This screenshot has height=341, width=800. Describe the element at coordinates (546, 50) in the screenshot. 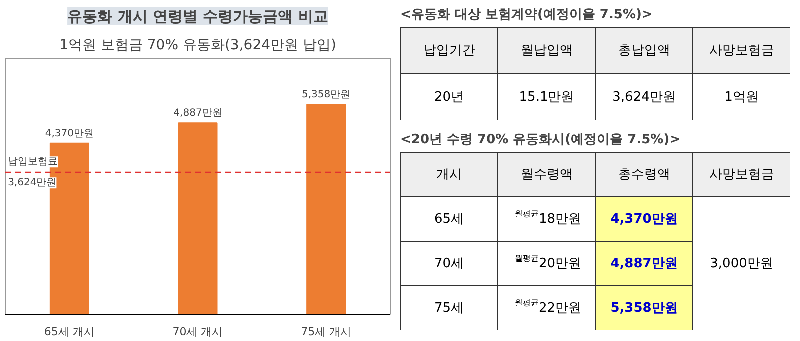

I see `text: 월납입액` at that location.